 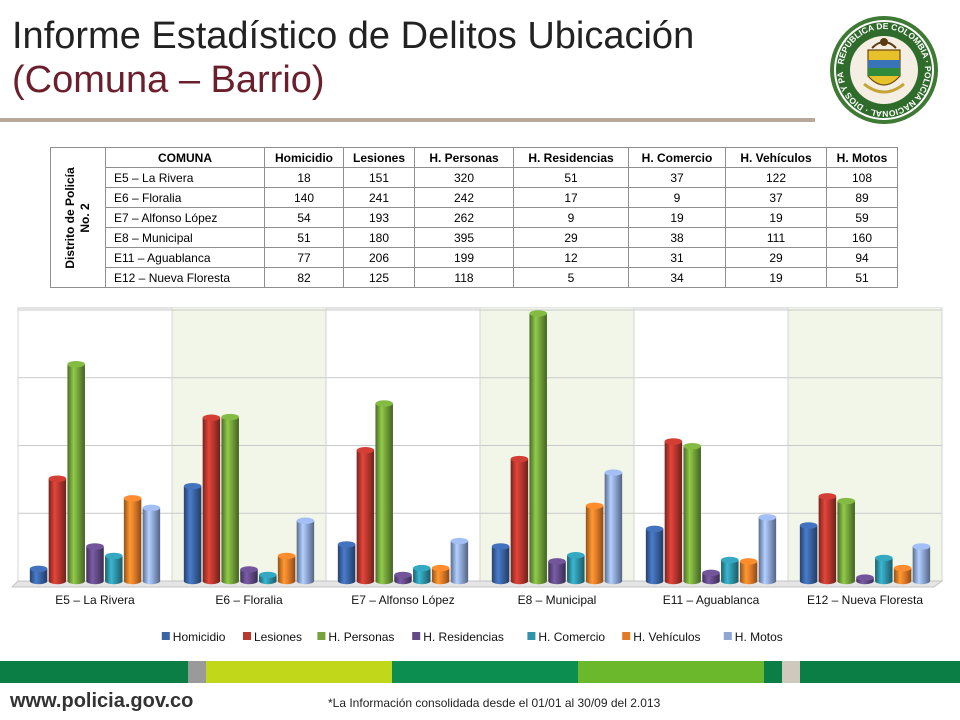 I want to click on legend-label: H. Residencias, so click(x=463, y=637).